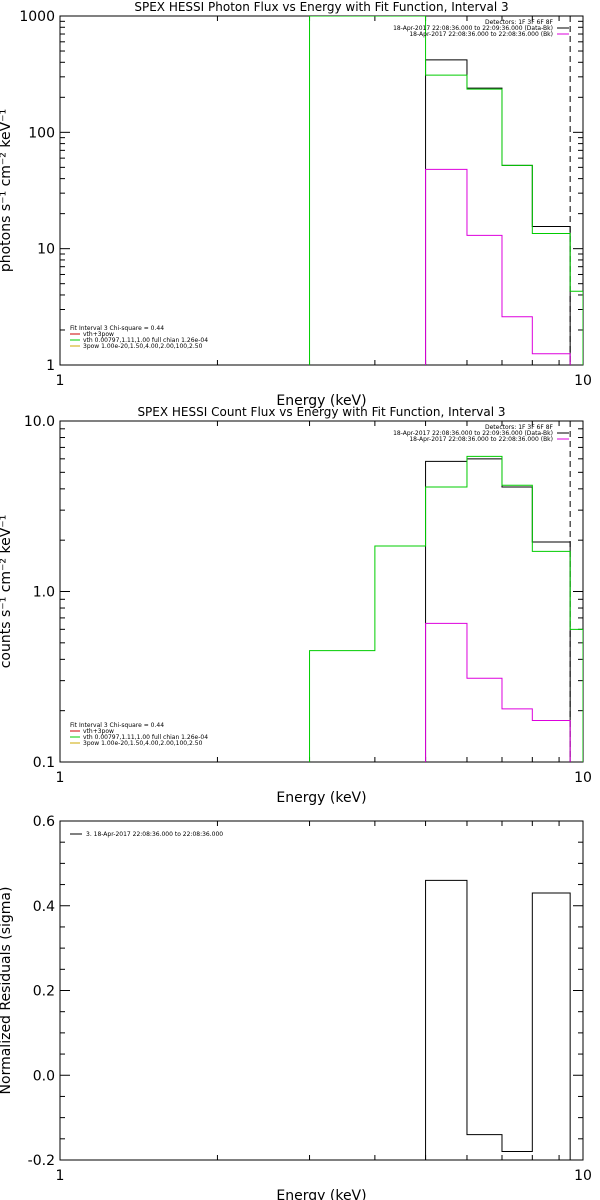 This screenshot has width=600, height=1200. Describe the element at coordinates (50, 366) in the screenshot. I see `y-tick-label: 1` at that location.